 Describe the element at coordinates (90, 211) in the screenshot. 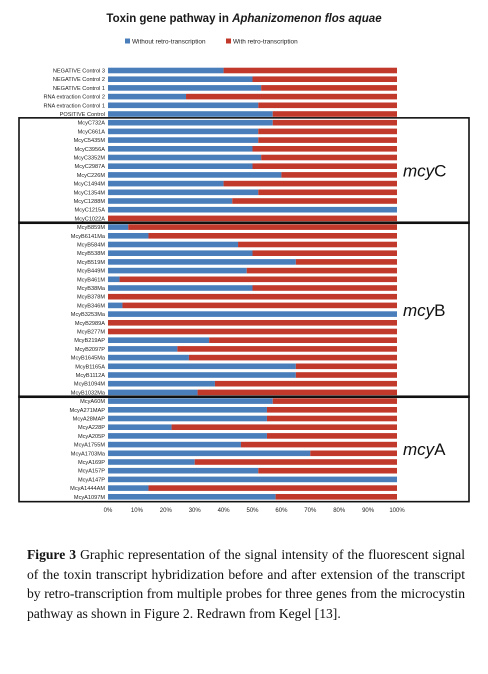

I see `category-label: McyC1215A` at that location.